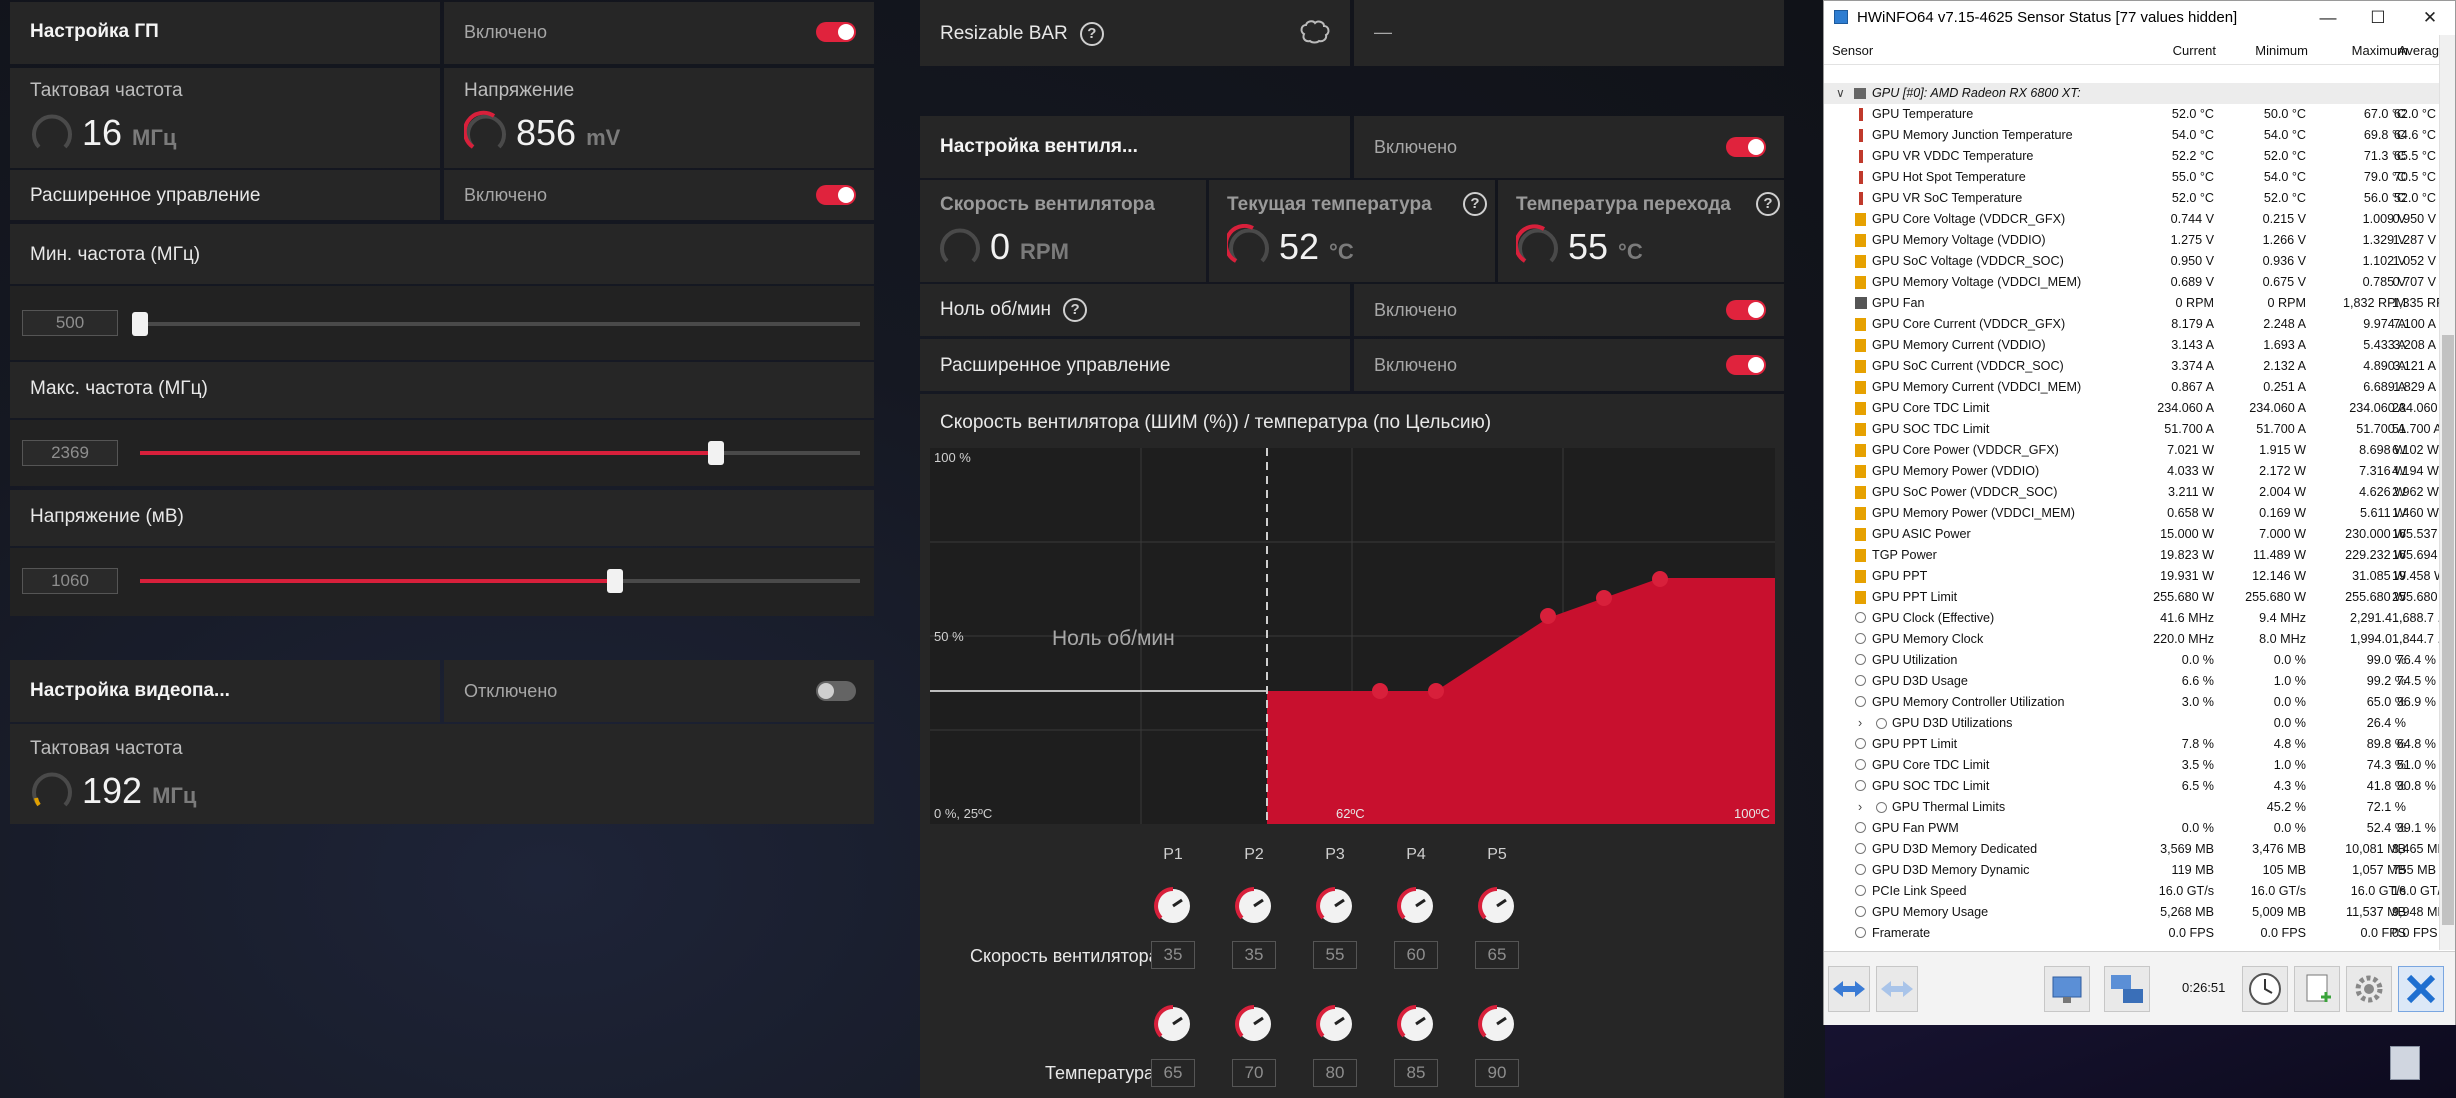  I want to click on temp-input-p3: 80, so click(1335, 1073).